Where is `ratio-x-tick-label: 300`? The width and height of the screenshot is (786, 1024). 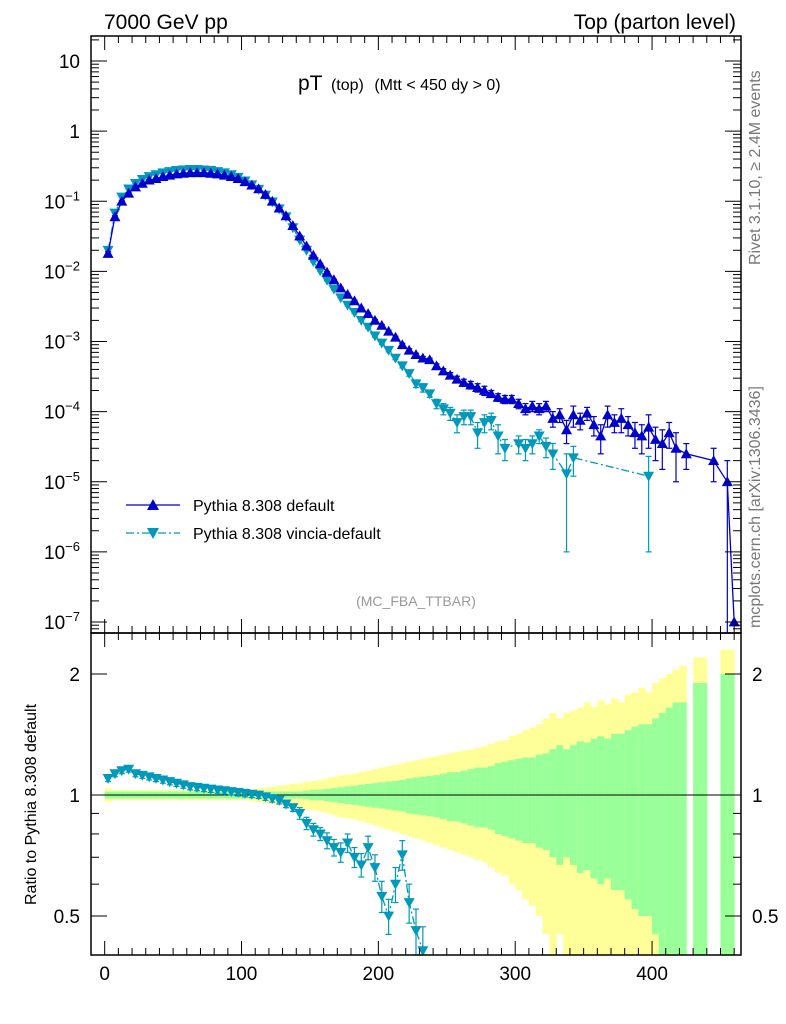 ratio-x-tick-label: 300 is located at coordinates (515, 974).